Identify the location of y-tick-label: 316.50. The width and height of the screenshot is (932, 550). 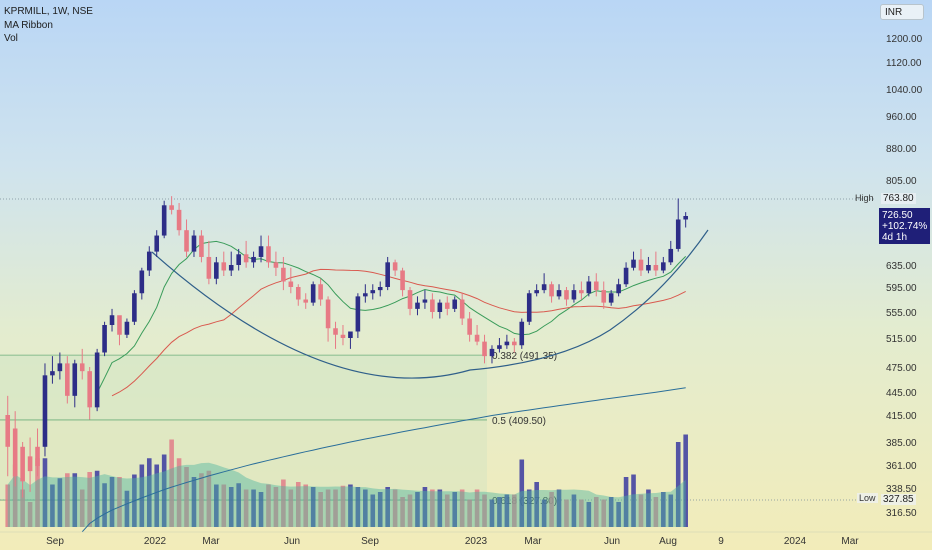
(901, 513).